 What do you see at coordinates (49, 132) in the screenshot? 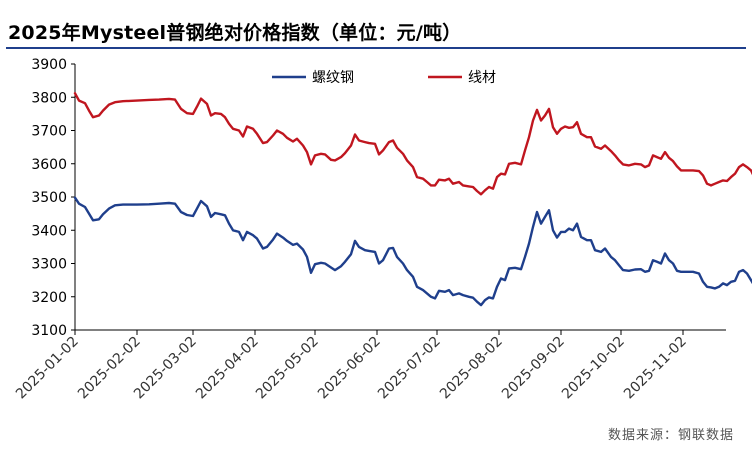
I see `y-tick-label: 3700` at bounding box center [49, 132].